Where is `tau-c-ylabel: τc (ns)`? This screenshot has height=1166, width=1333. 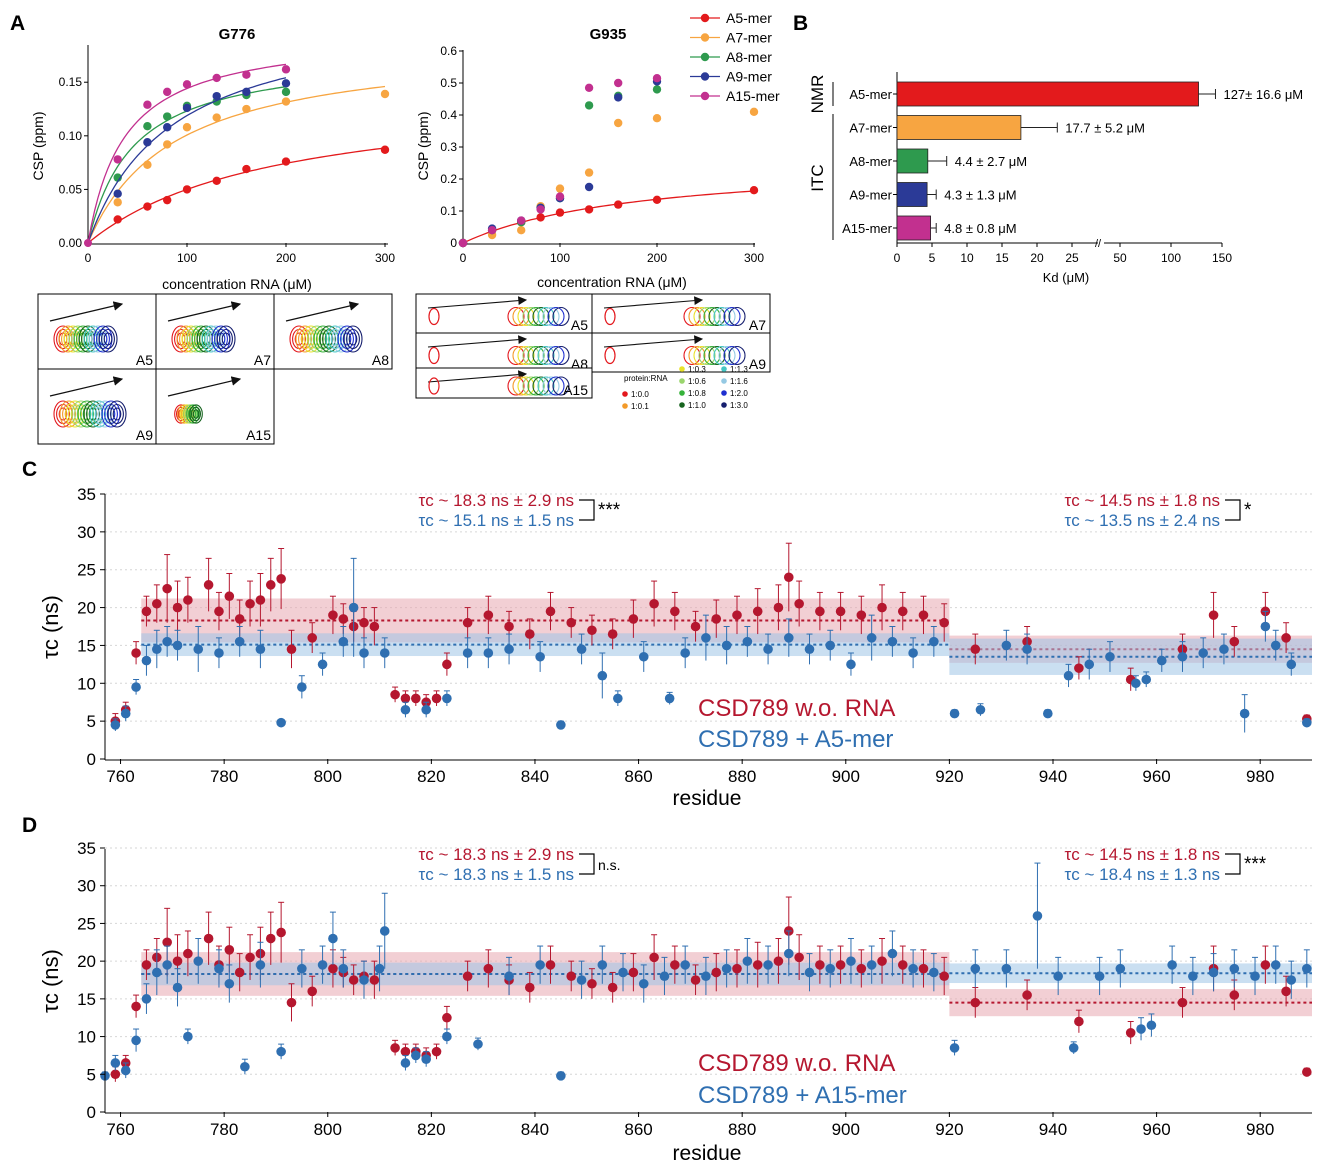
tau-c-ylabel: τc (ns) is located at coordinates (50, 627).